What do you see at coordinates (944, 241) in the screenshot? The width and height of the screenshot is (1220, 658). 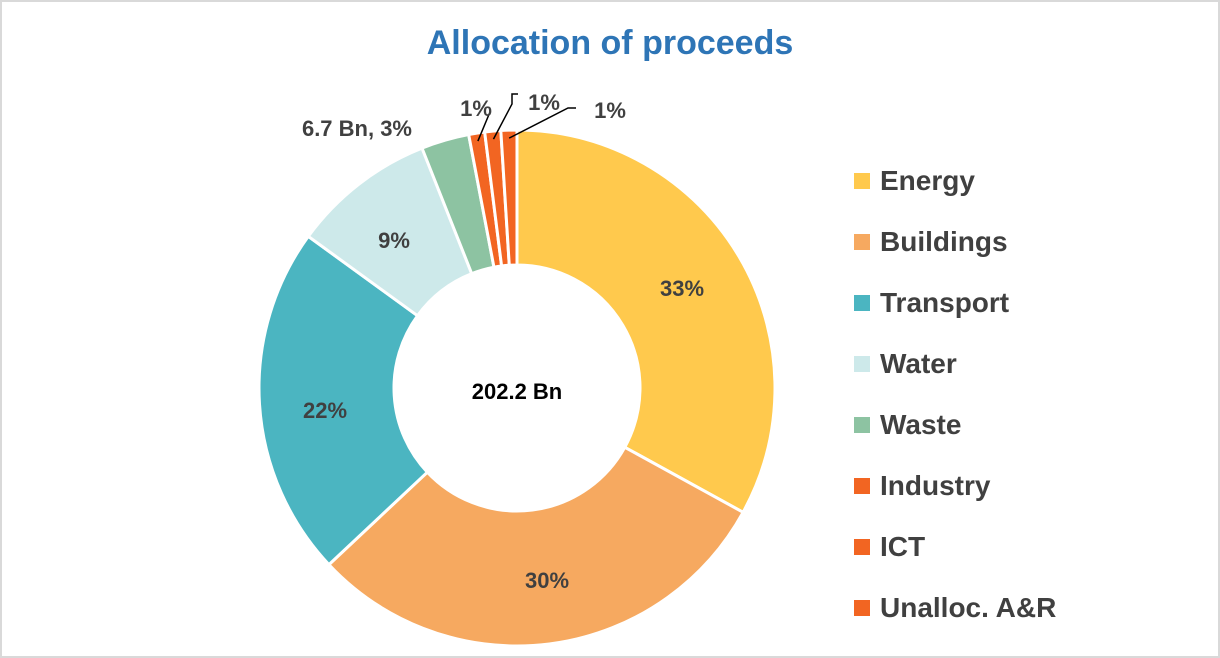 I see `legend-label: Buildings` at bounding box center [944, 241].